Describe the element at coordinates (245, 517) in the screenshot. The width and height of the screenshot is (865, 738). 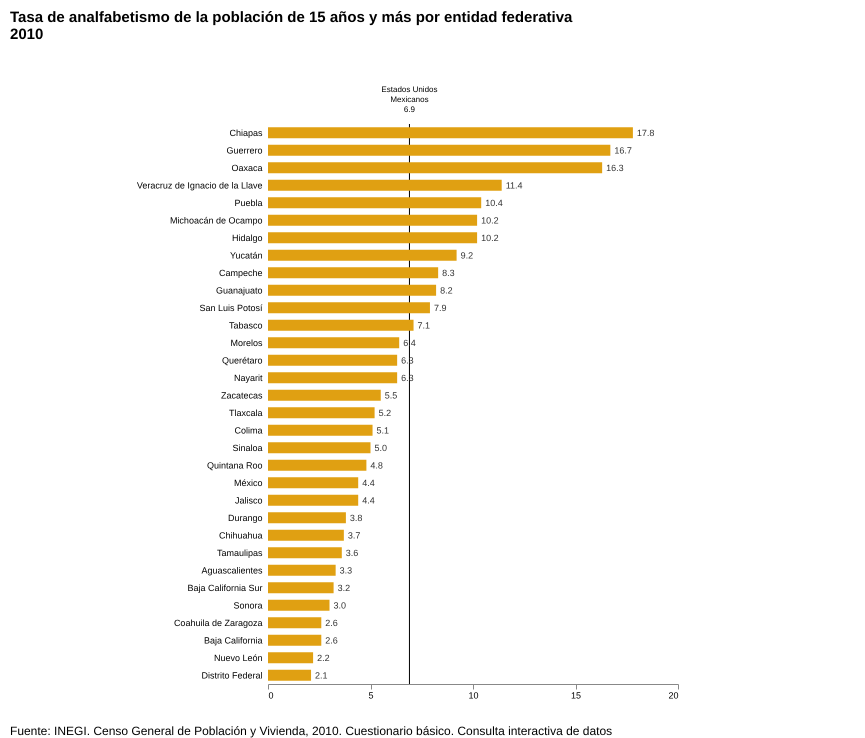
I see `y-tick-label: Durango` at that location.